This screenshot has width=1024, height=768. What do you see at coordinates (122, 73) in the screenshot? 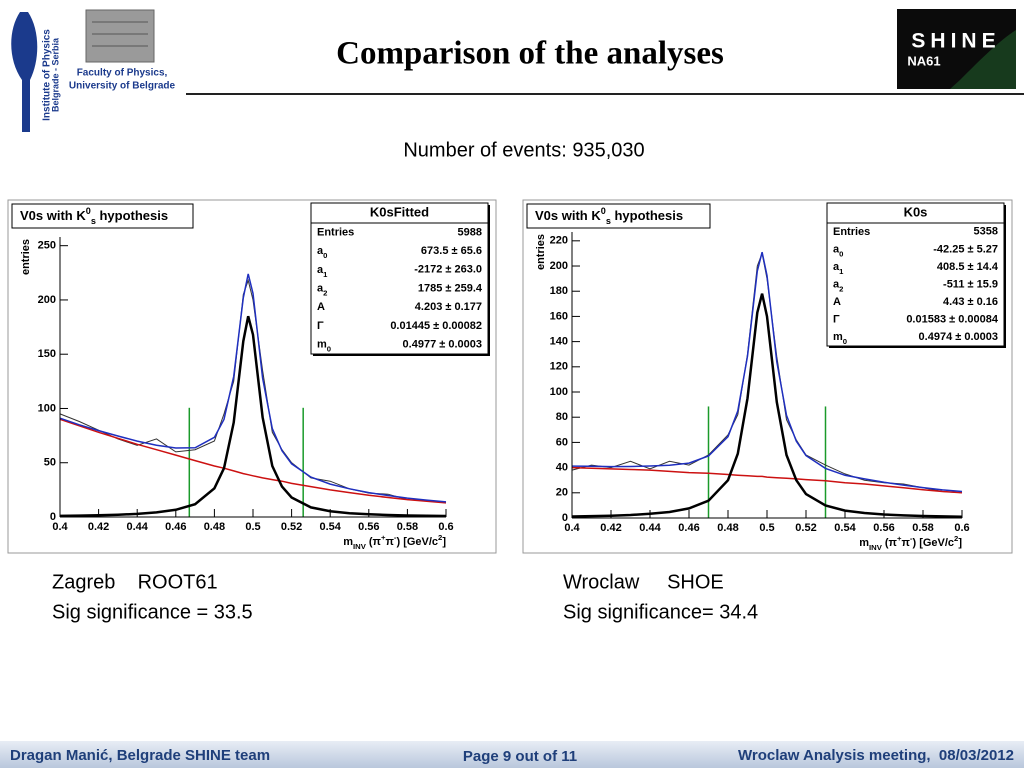
I see `faculty-name: Faculty of Physics,` at bounding box center [122, 73].